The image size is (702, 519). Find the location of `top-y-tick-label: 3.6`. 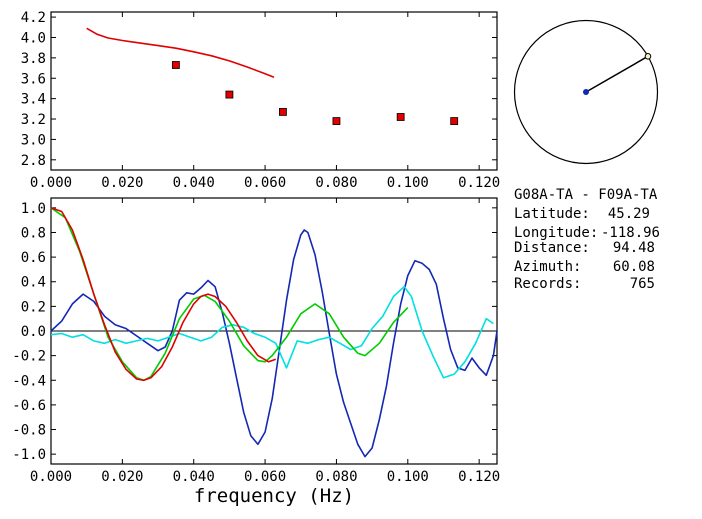

top-y-tick-label: 3.6 is located at coordinates (33, 79).